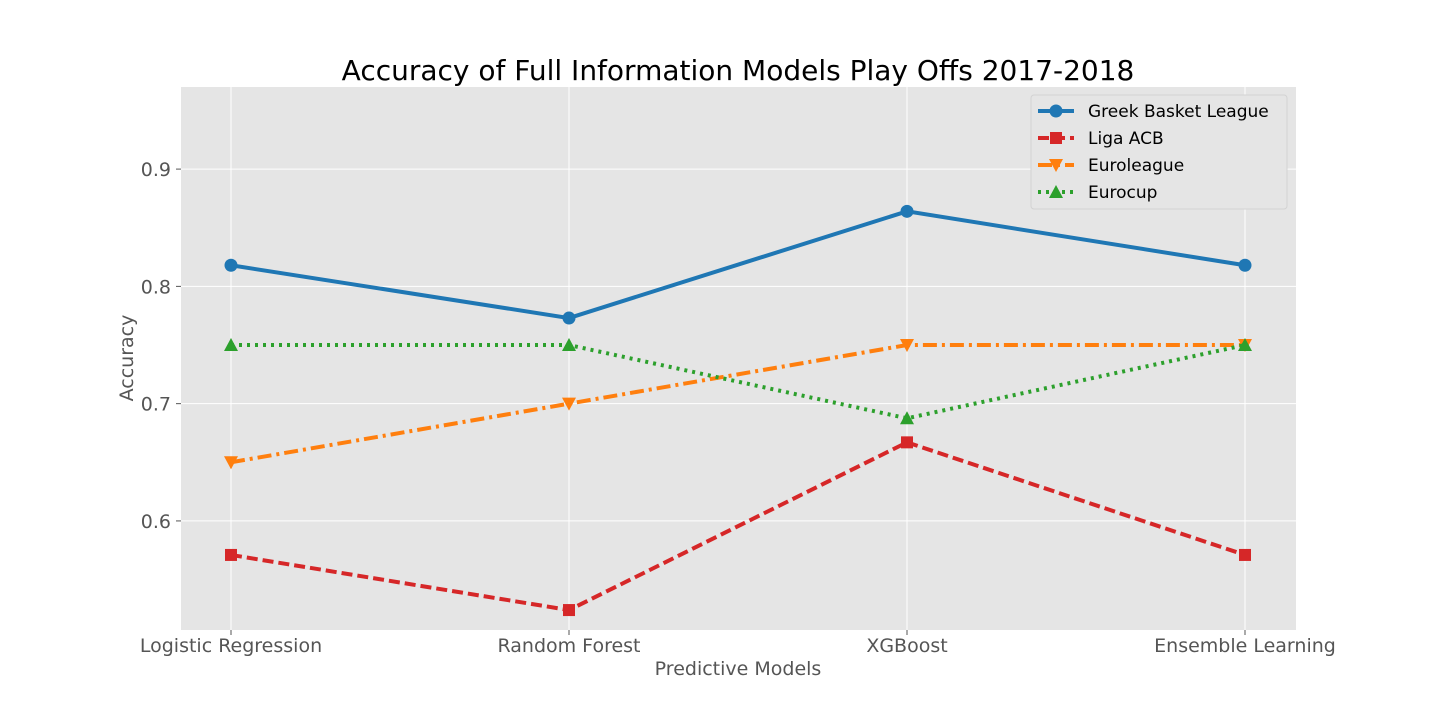  Describe the element at coordinates (156, 287) in the screenshot. I see `y-tick-label: 0.8` at that location.